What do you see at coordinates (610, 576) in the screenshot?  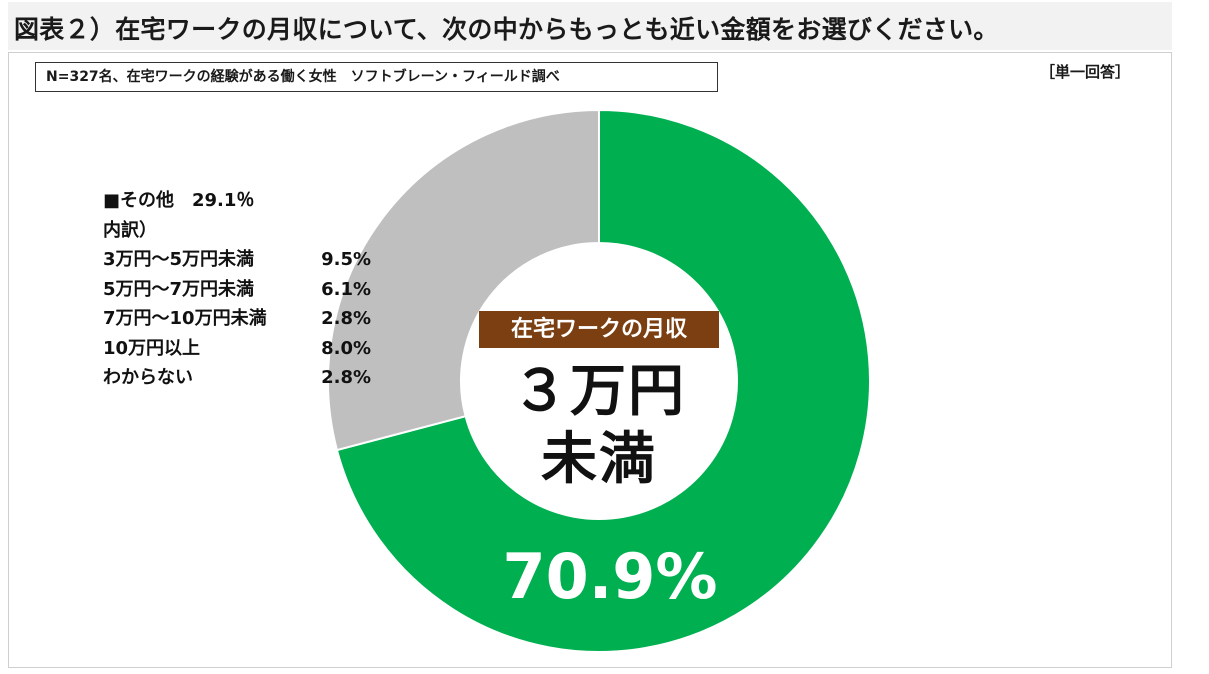 I see `main-slice-label: 70.9%` at bounding box center [610, 576].